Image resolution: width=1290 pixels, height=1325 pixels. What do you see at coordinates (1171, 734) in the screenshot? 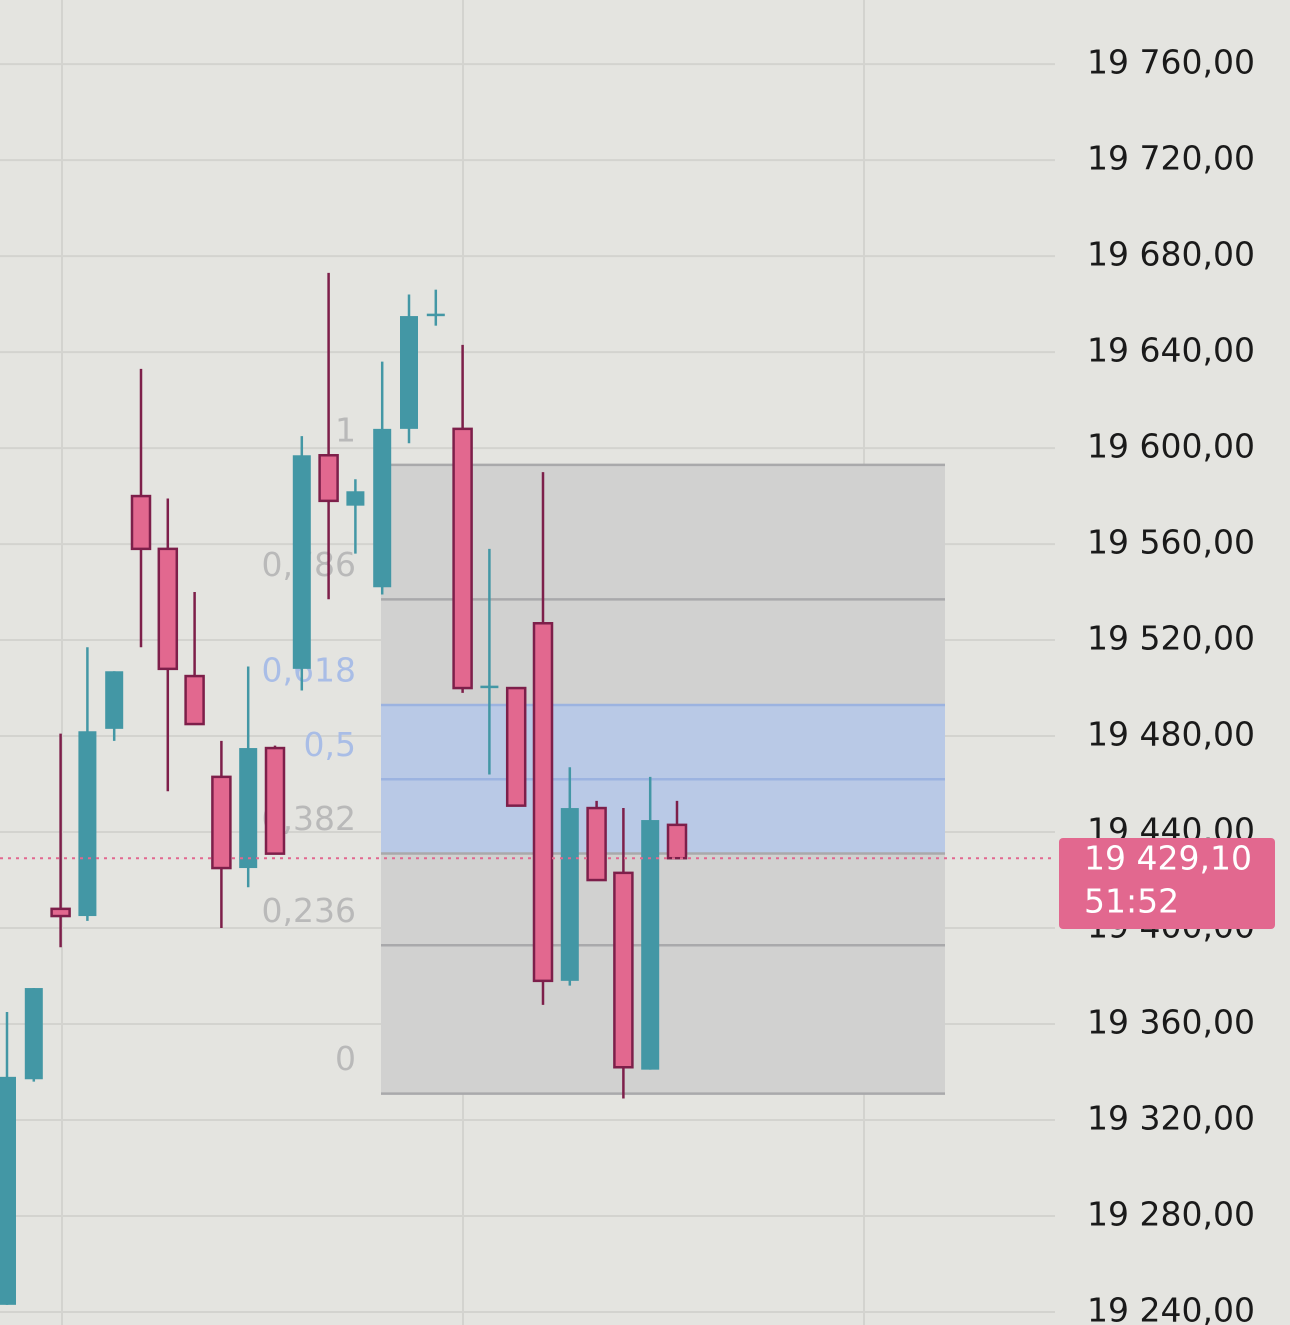
I see `y-tick-label: 19 480,00` at bounding box center [1171, 734].